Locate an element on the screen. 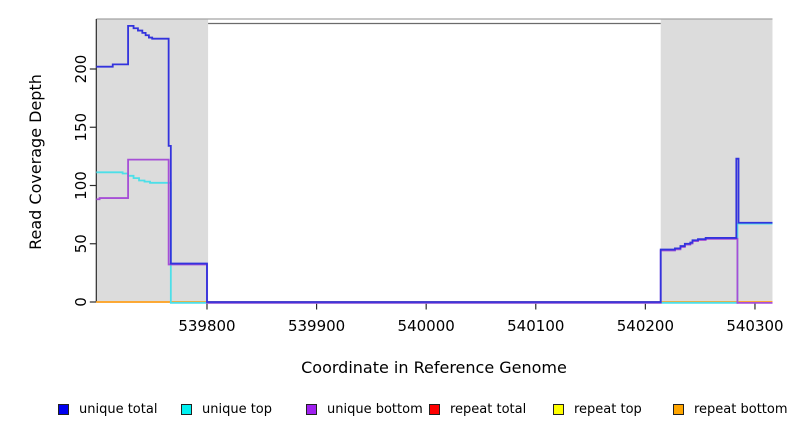  y-tick-label: 100 is located at coordinates (81, 185).